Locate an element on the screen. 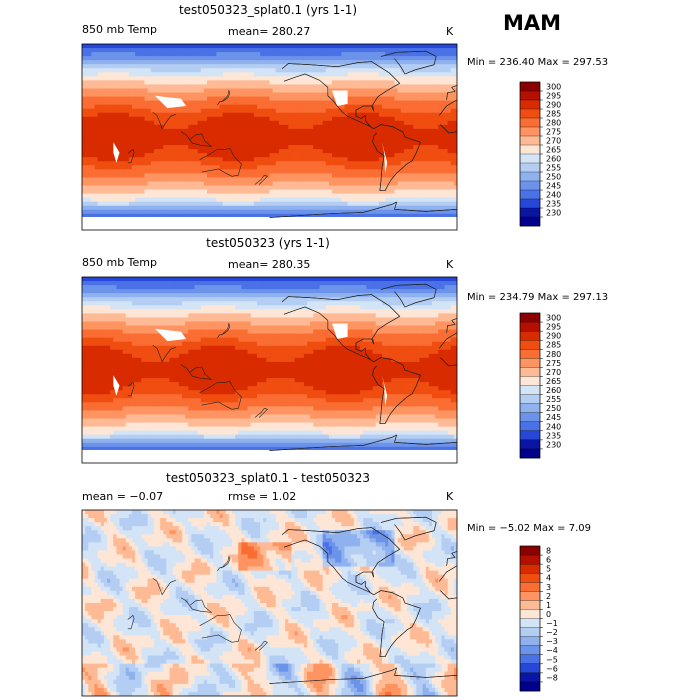 The image size is (700, 700). panel2-range: Min = 234.79 Max = 297.13 is located at coordinates (537, 297).